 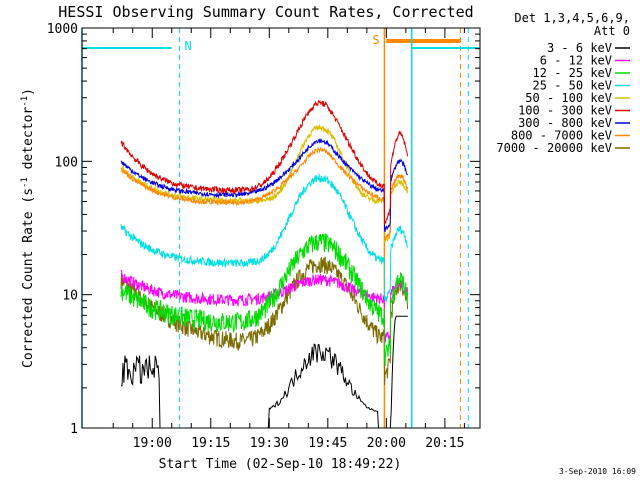 I want to click on y-axis-label-end: ), so click(x=28, y=92).